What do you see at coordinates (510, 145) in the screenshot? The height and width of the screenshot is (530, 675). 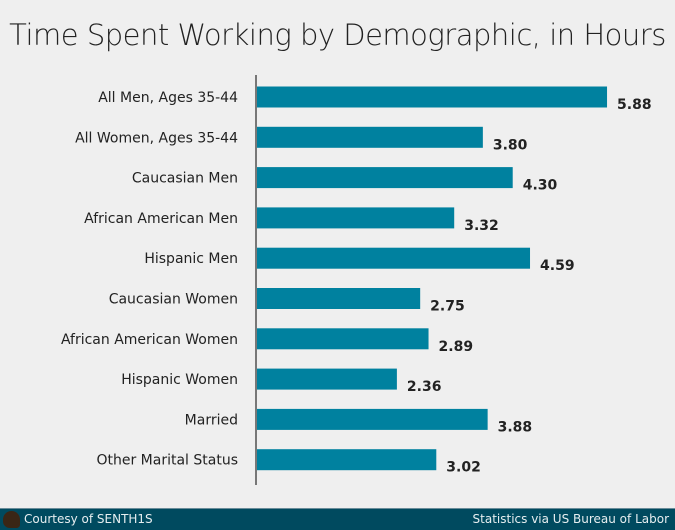 I see `data-label: 3.80` at bounding box center [510, 145].